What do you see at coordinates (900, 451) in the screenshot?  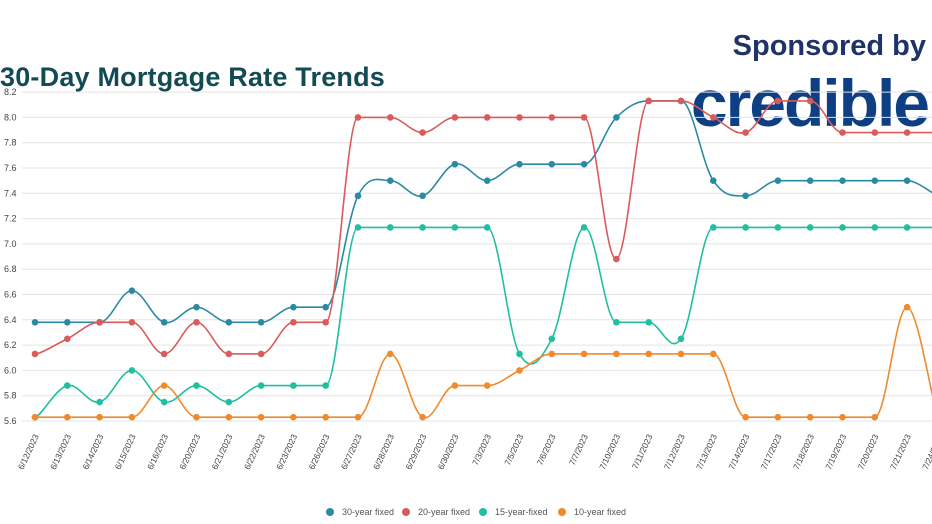 I see `x-tick-label: 7/21/2023` at bounding box center [900, 451].